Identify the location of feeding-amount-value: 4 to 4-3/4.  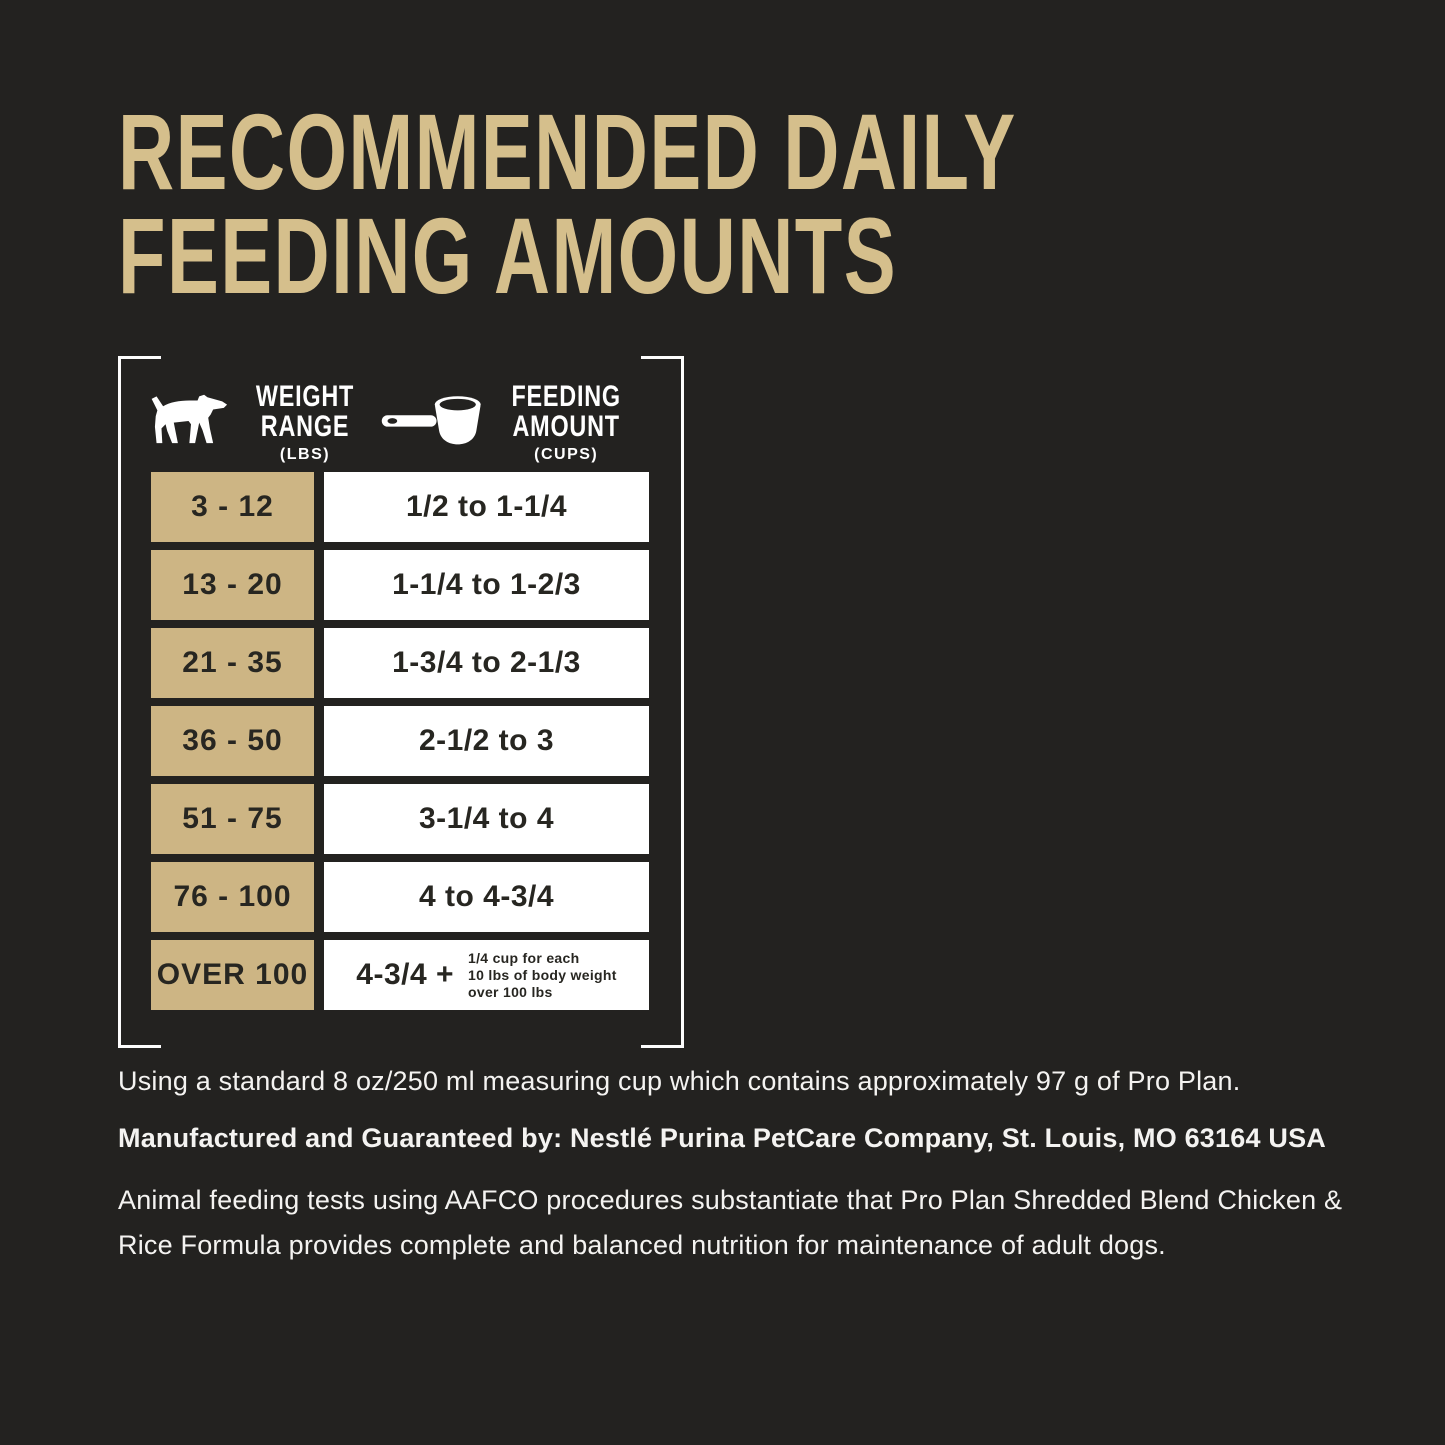
(486, 896).